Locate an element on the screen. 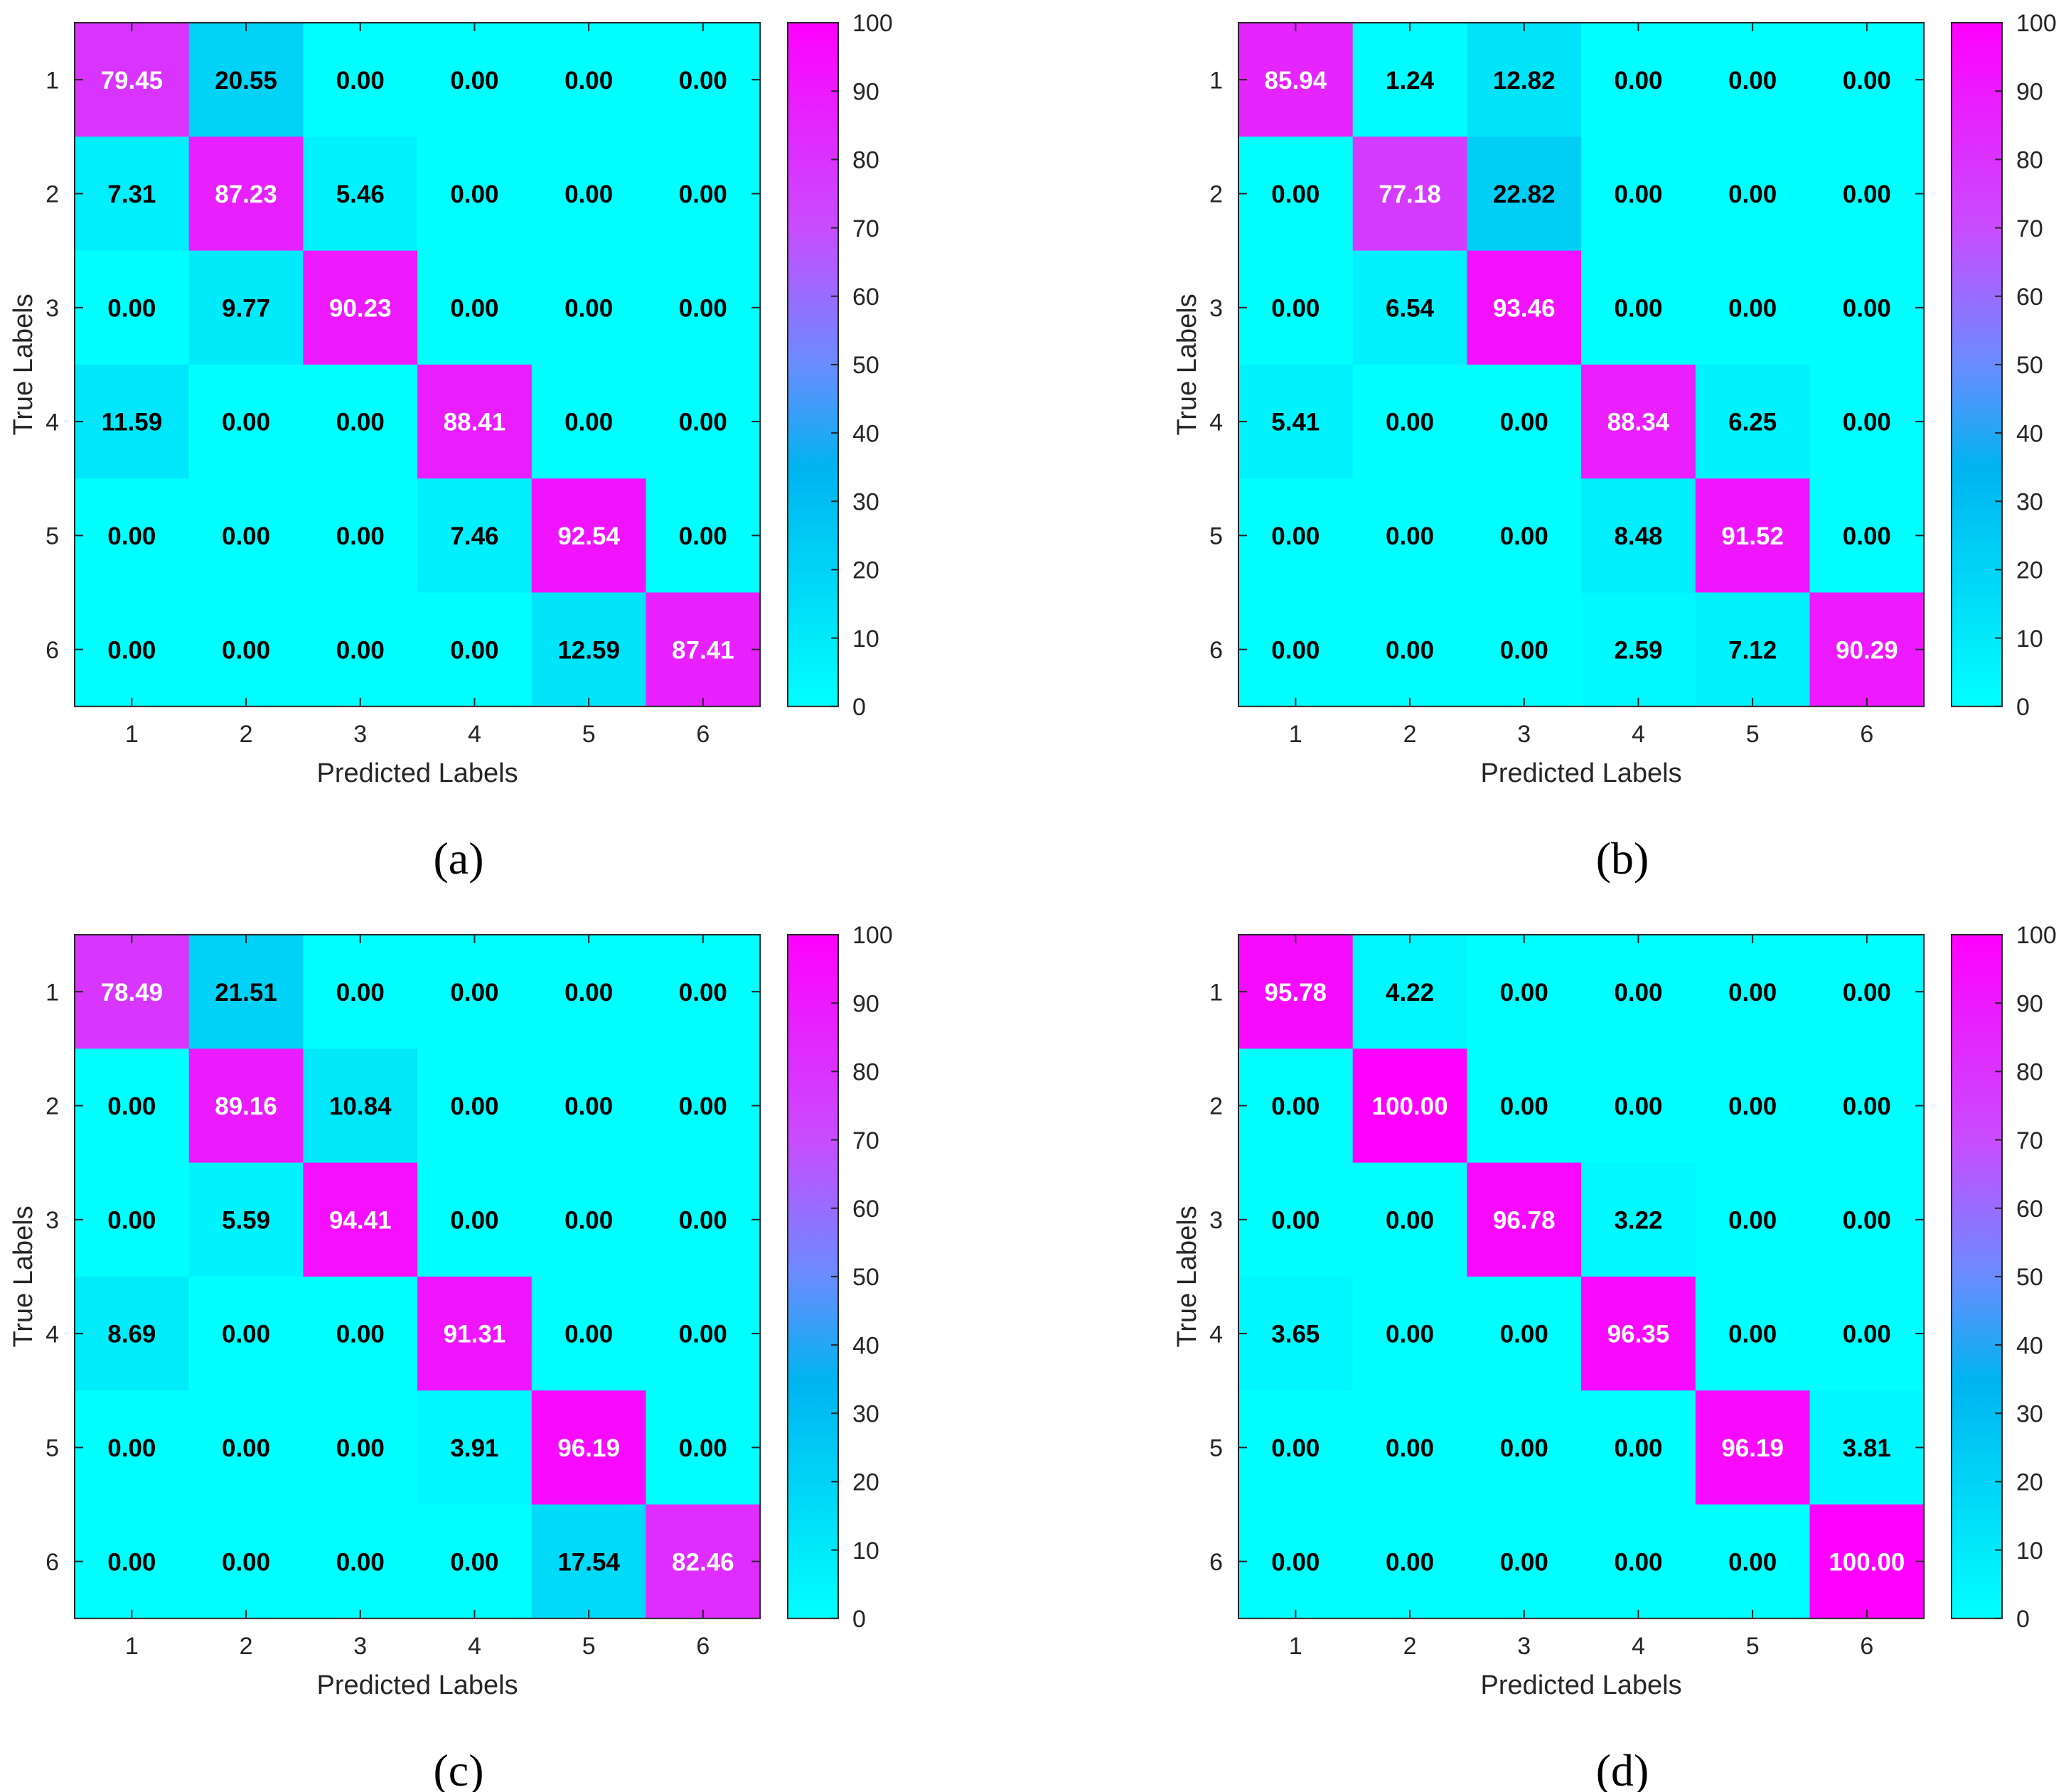  cell-value-label: 92.54 is located at coordinates (589, 536).